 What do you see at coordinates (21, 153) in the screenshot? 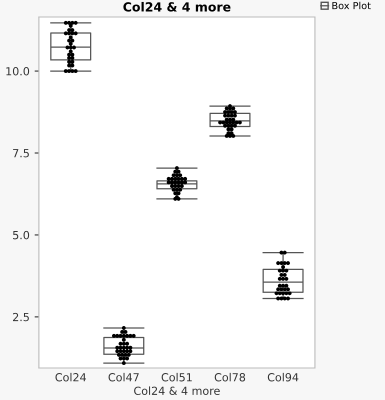
I see `y-tick-label: 7.5` at bounding box center [21, 153].